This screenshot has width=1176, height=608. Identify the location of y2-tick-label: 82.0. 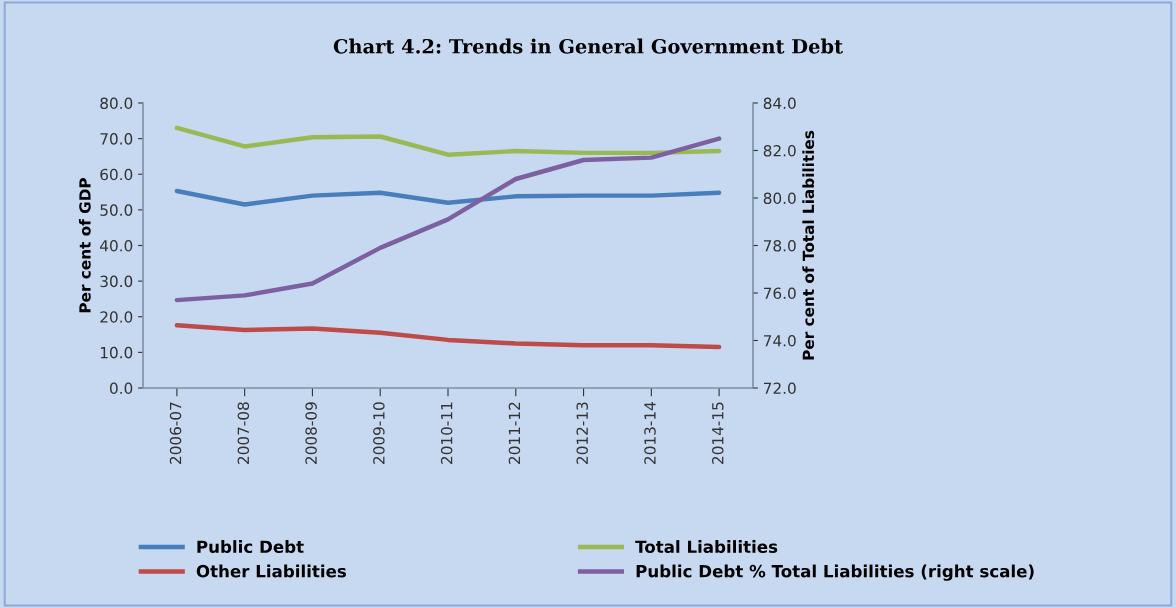
(779, 150).